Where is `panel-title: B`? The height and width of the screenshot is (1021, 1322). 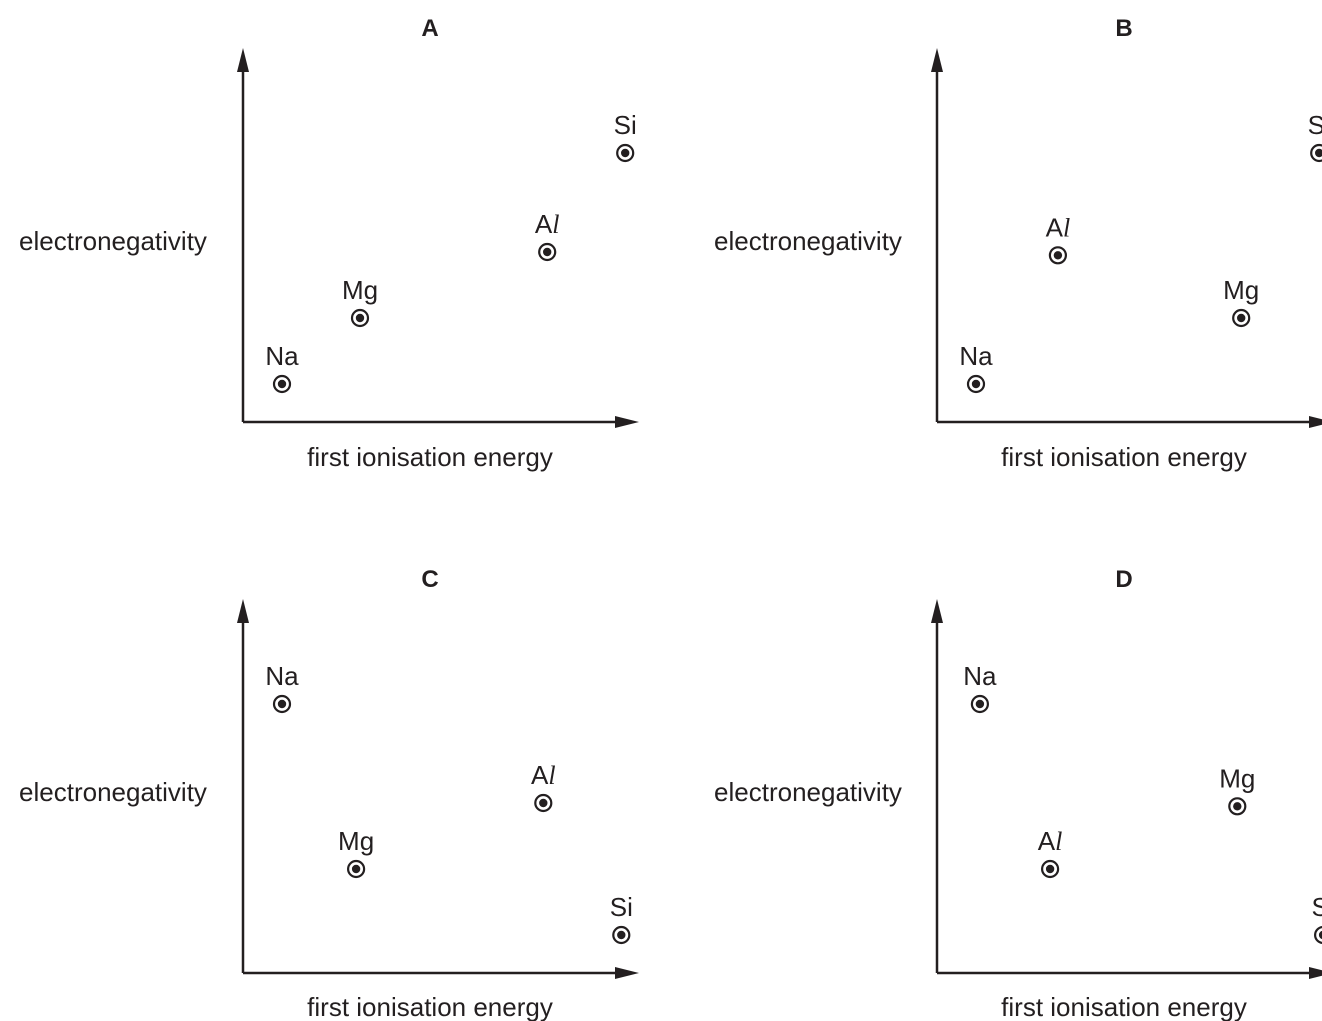 panel-title: B is located at coordinates (1123, 28).